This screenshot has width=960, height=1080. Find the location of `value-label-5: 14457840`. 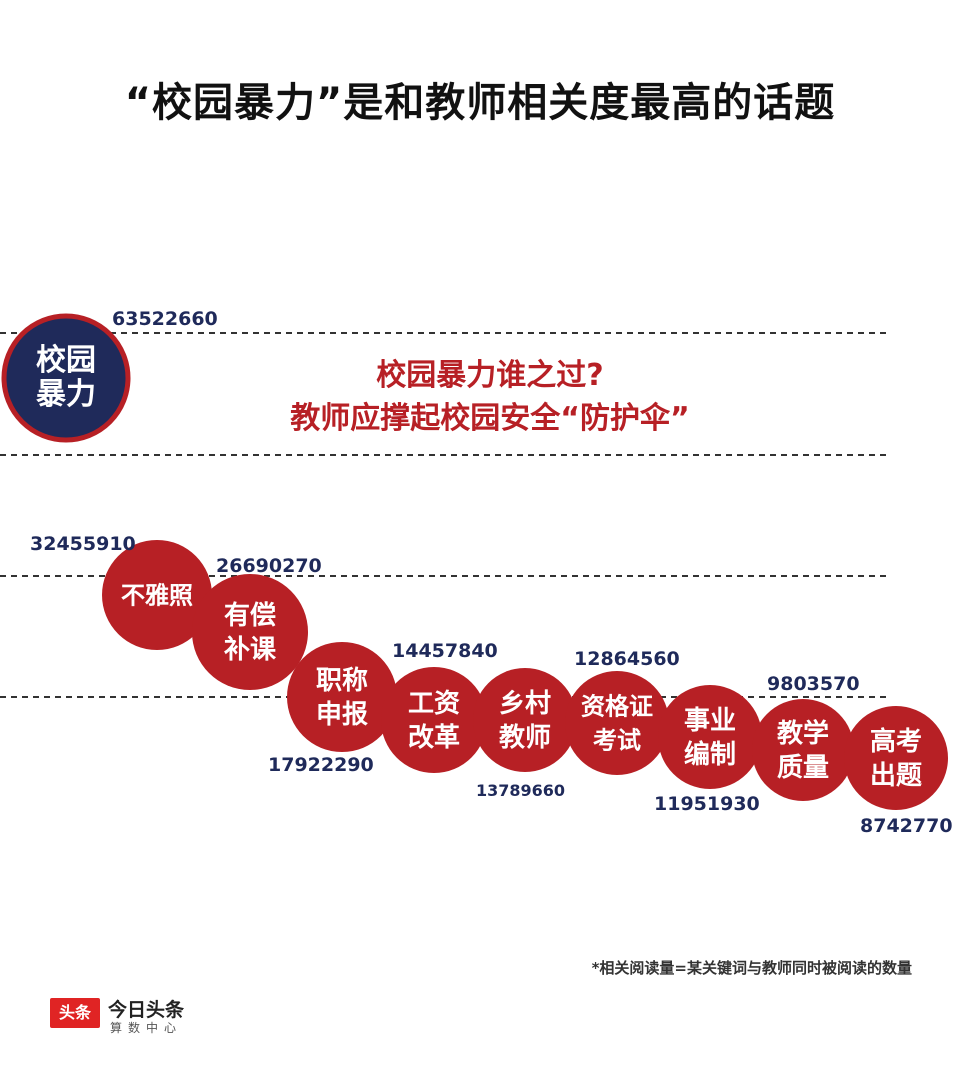

value-label-5: 14457840 is located at coordinates (445, 651).